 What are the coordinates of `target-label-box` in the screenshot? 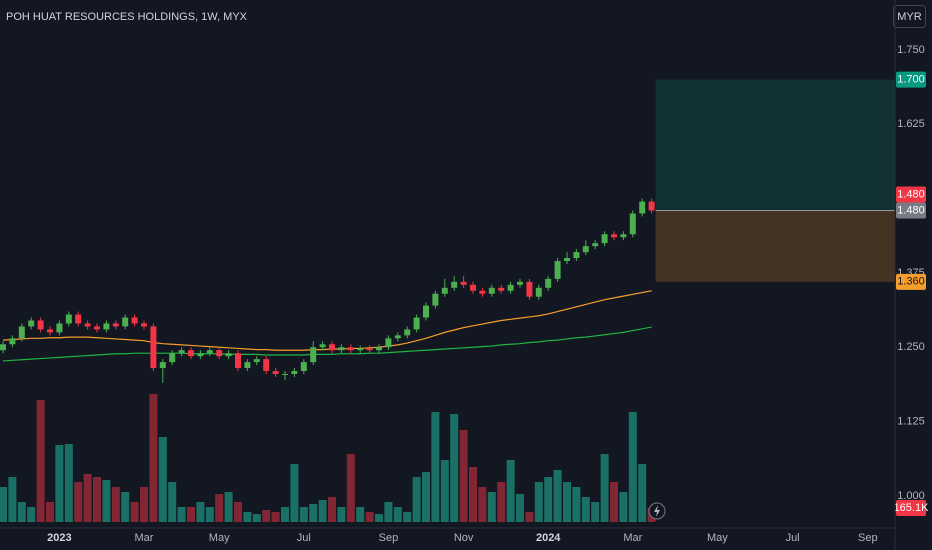 It's located at (911, 79).